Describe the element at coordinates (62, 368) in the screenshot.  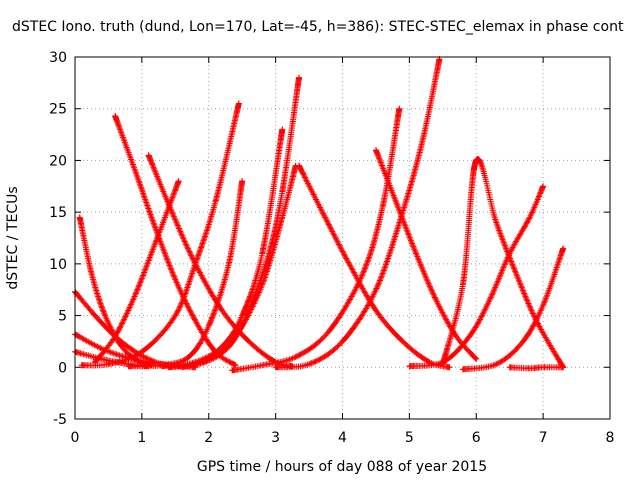
I see `y-tick-label: 0` at that location.